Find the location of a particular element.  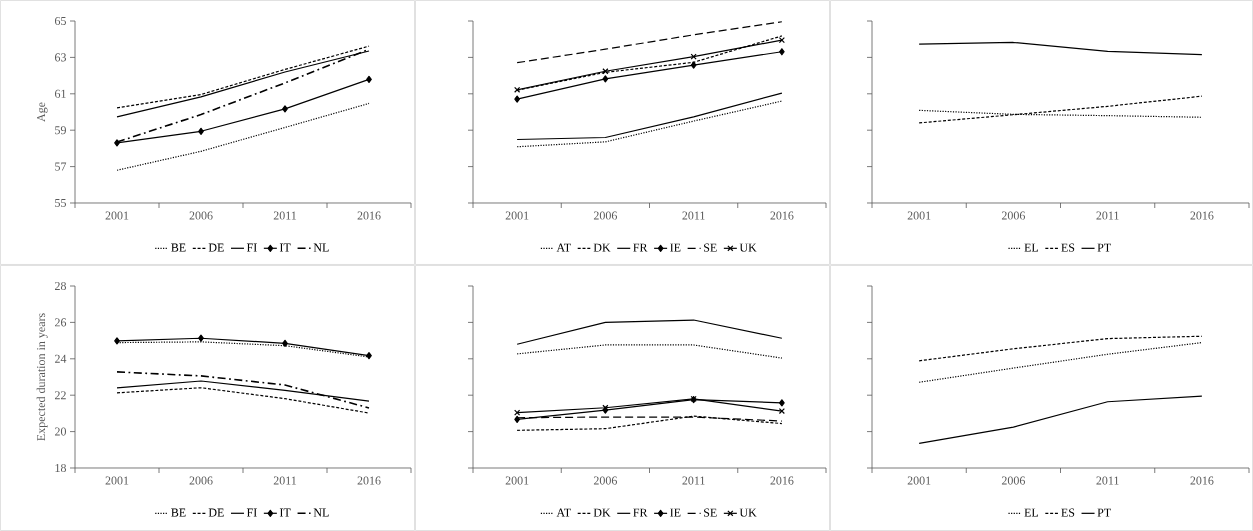

y-tick-label: 59 is located at coordinates (60, 130).